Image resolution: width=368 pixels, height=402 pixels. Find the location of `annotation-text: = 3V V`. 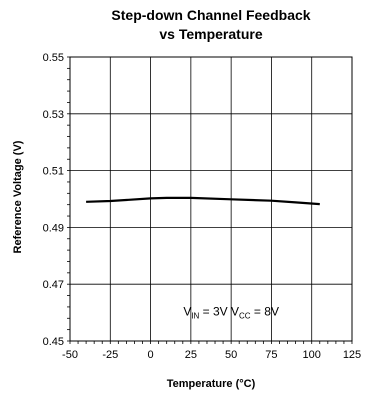

annotation-text: = 3V V is located at coordinates (219, 311).